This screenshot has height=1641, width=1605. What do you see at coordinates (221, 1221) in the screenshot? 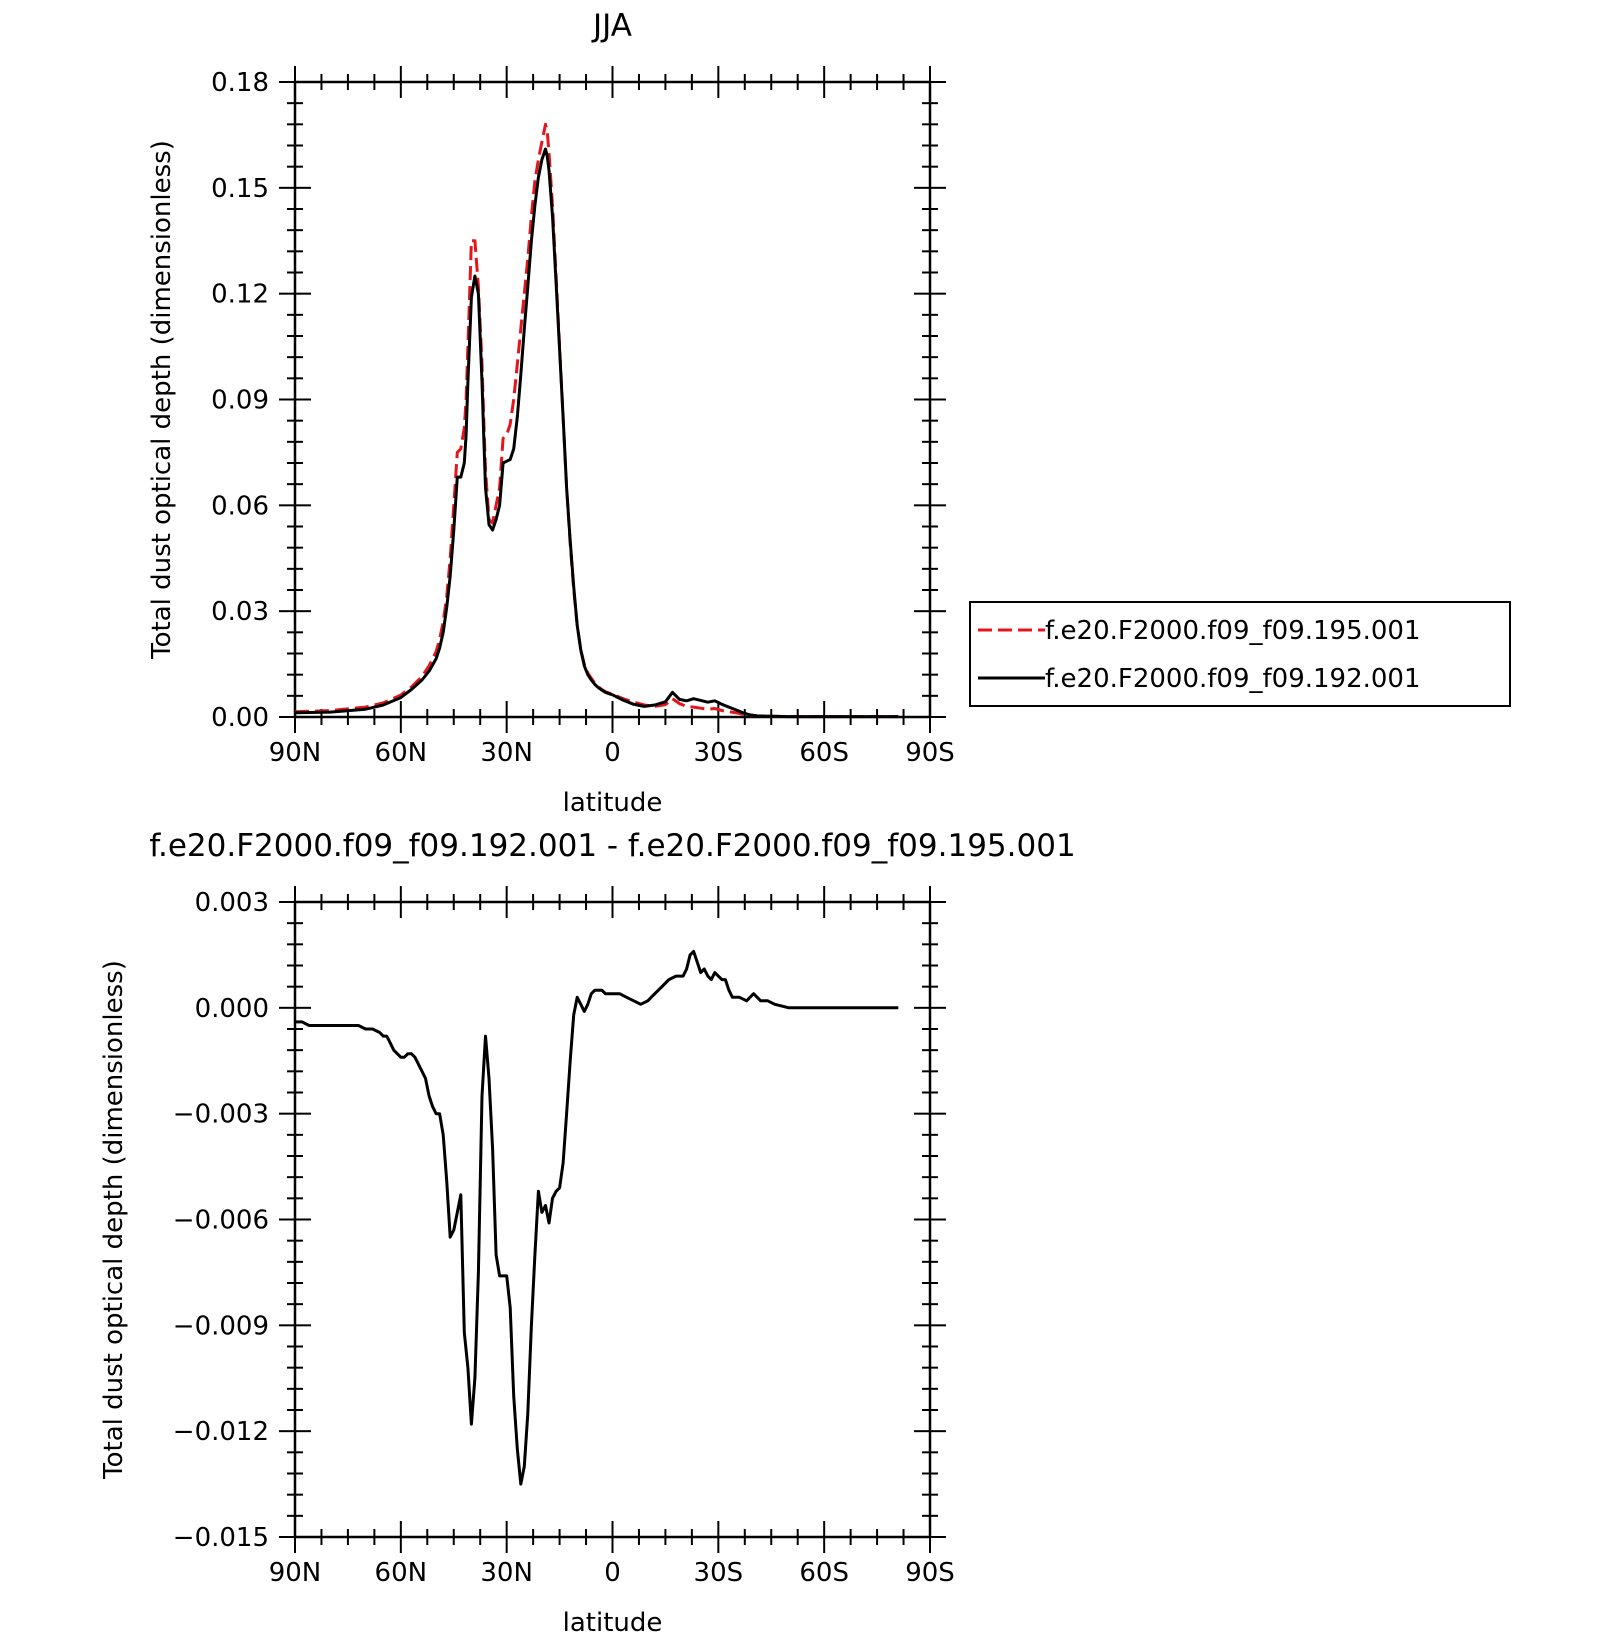
I see `y-tick-label: −0.006` at bounding box center [221, 1221].